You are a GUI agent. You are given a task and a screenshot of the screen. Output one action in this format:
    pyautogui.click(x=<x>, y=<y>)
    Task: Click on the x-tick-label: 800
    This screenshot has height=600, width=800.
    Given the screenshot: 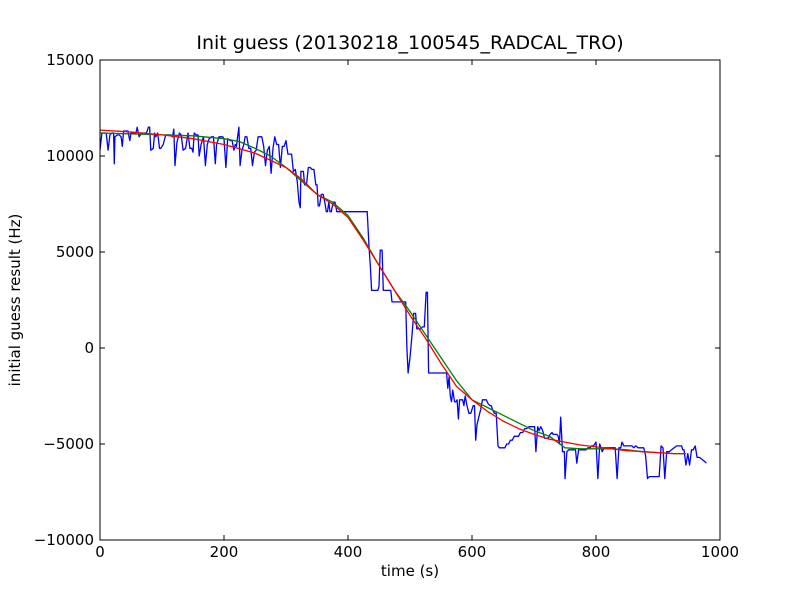 What is the action you would take?
    pyautogui.click(x=596, y=552)
    